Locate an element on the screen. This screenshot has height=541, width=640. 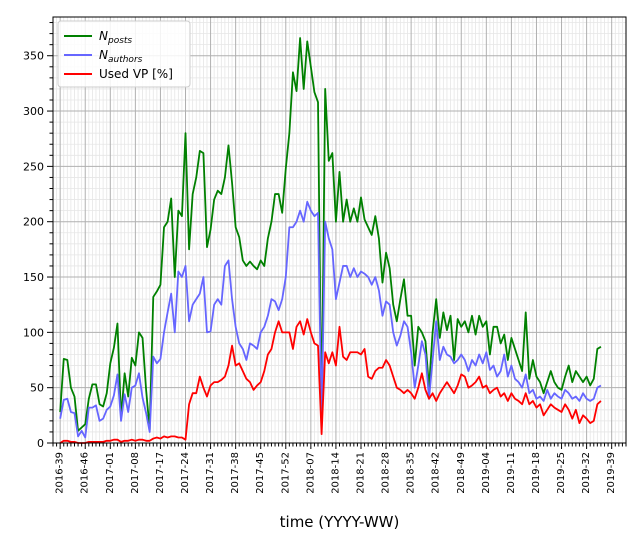
legend: Nposts Nauthors Used VP [%] is located at coordinates (124, 54).